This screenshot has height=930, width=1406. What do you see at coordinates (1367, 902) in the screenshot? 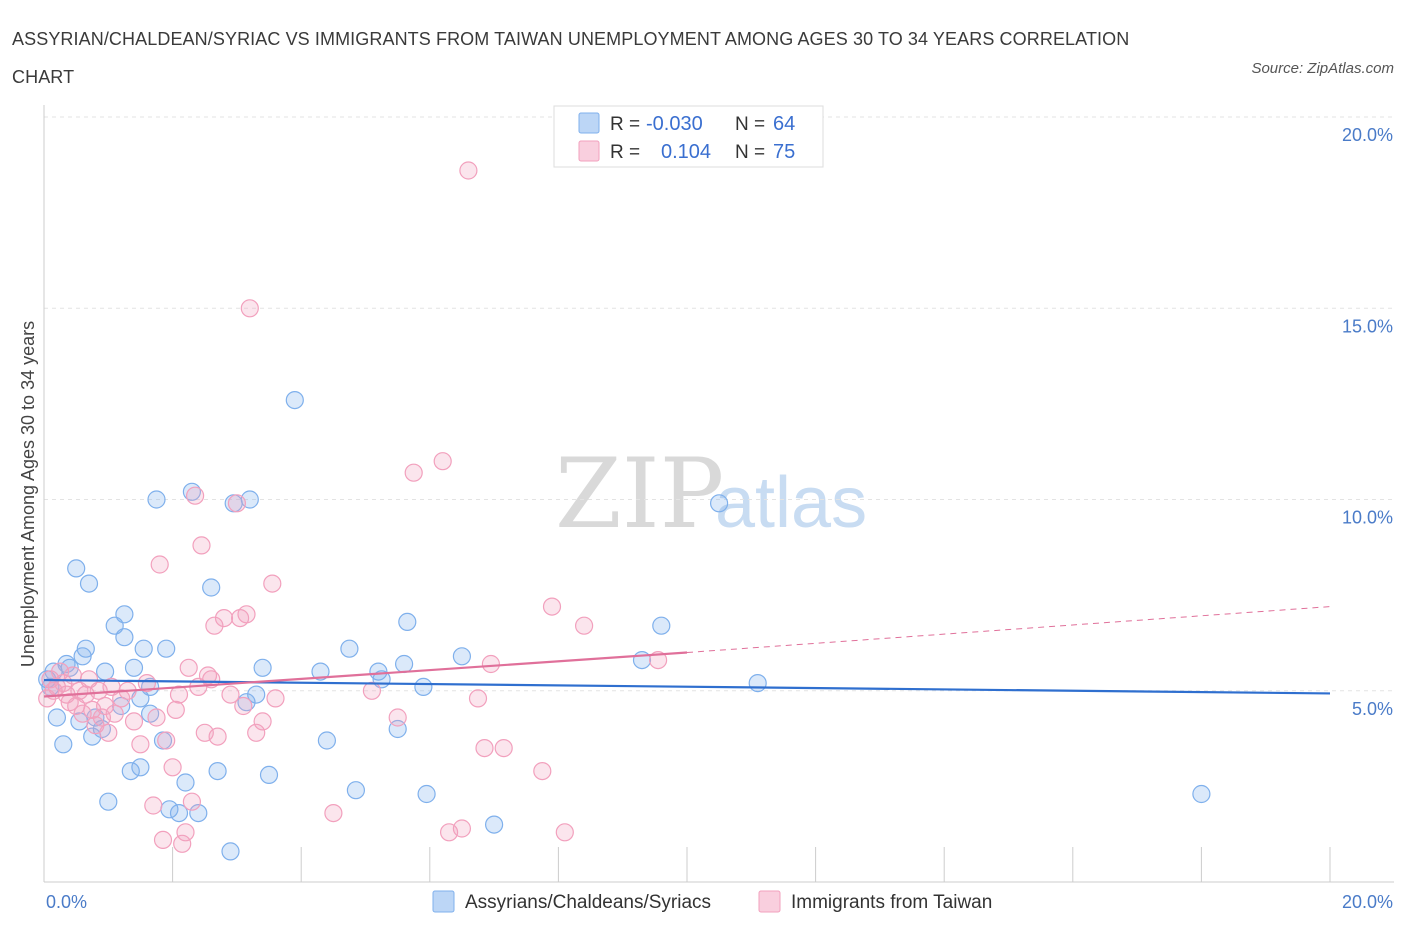
I see `x-tick-label: 20.0%` at bounding box center [1367, 902].